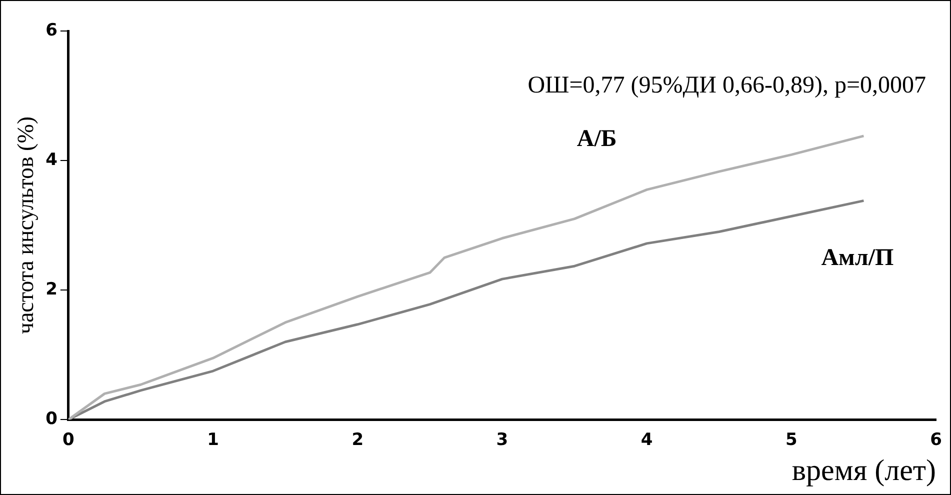 The image size is (951, 495). Describe the element at coordinates (936, 440) in the screenshot. I see `x-tick-label: 6` at that location.